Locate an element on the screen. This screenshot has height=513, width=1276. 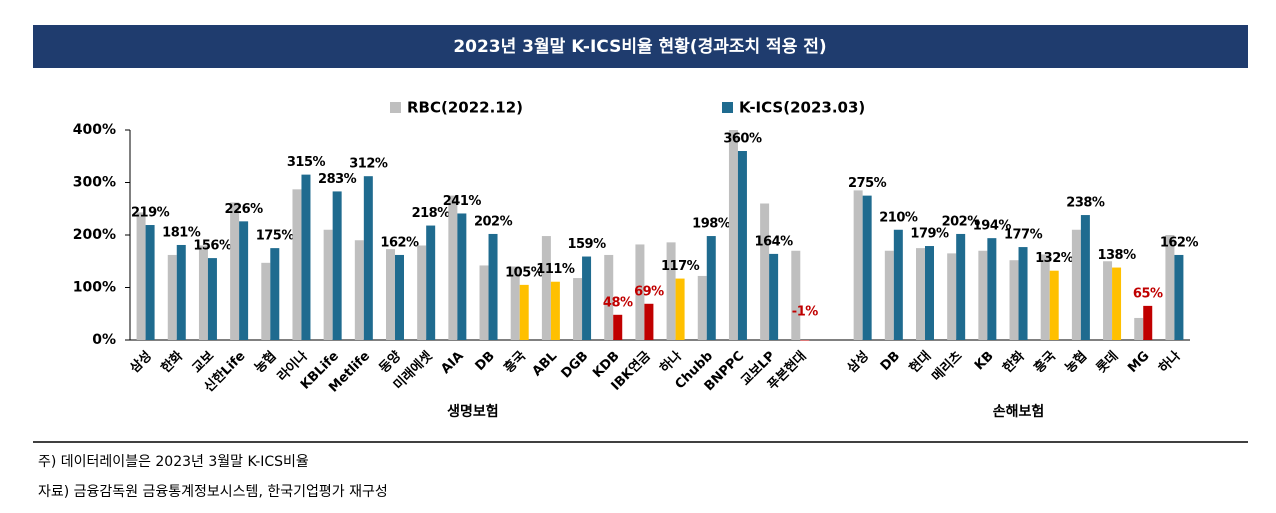
value-label: 275% is located at coordinates (867, 183).